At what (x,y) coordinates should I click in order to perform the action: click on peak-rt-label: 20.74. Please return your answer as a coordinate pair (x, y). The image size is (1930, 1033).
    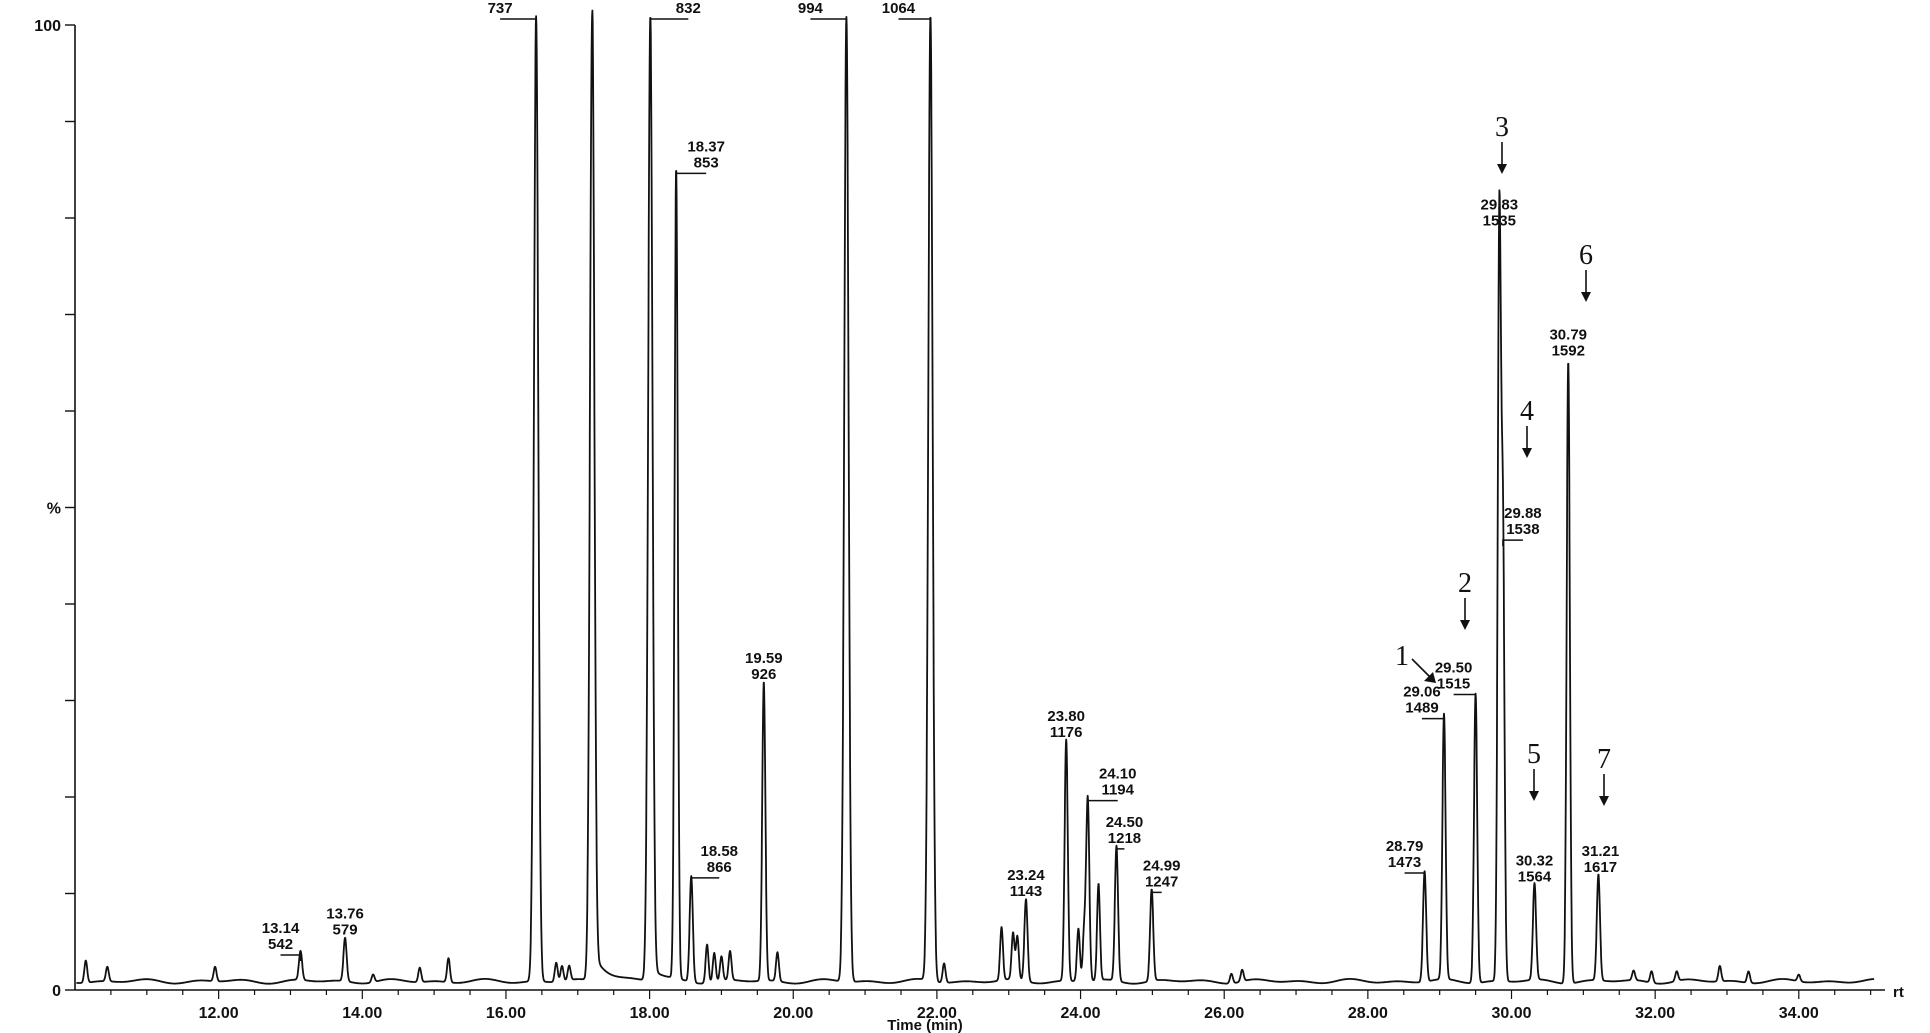
    Looking at the image, I should click on (811, 0).